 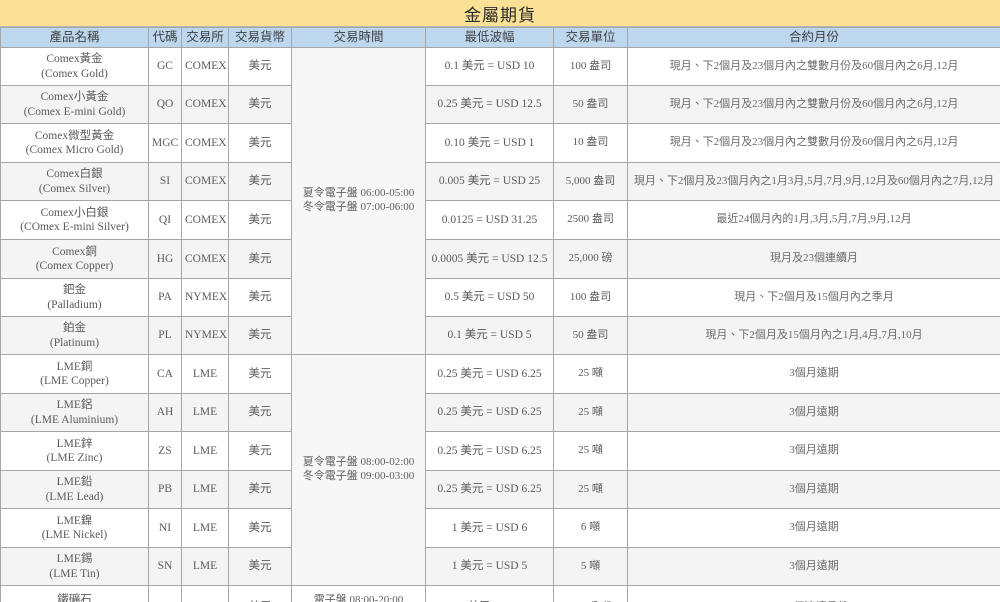 What do you see at coordinates (165, 451) in the screenshot?
I see `cell-code: ZS` at bounding box center [165, 451].